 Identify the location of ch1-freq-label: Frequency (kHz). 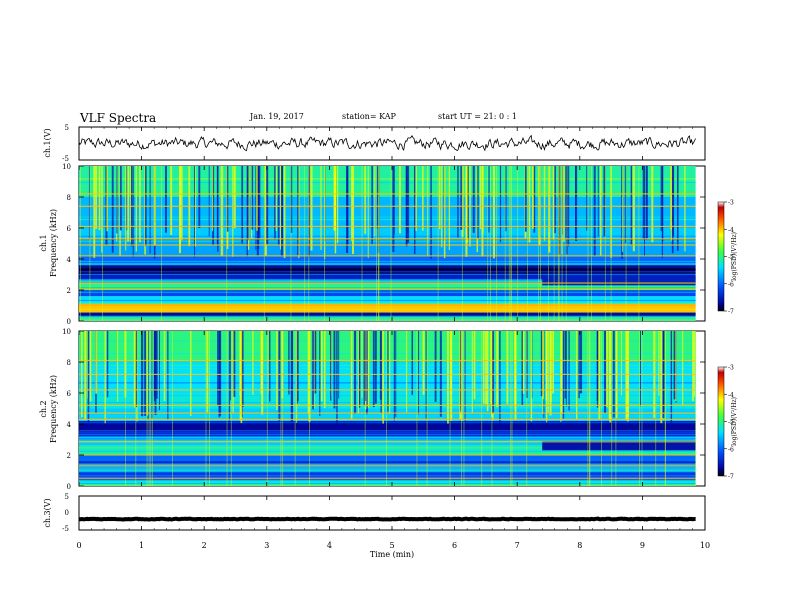
(53, 243).